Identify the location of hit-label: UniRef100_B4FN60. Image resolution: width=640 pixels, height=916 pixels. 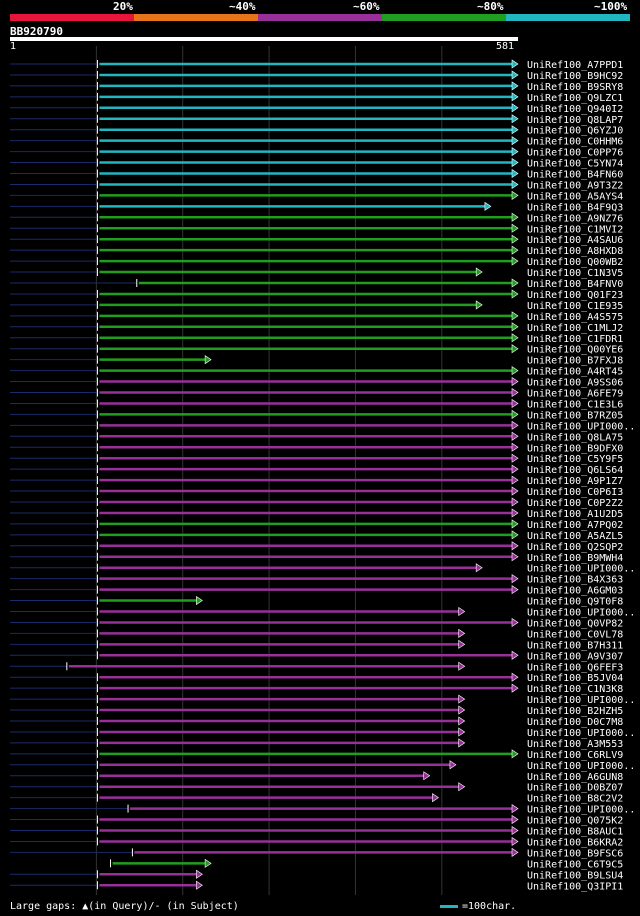
(575, 175).